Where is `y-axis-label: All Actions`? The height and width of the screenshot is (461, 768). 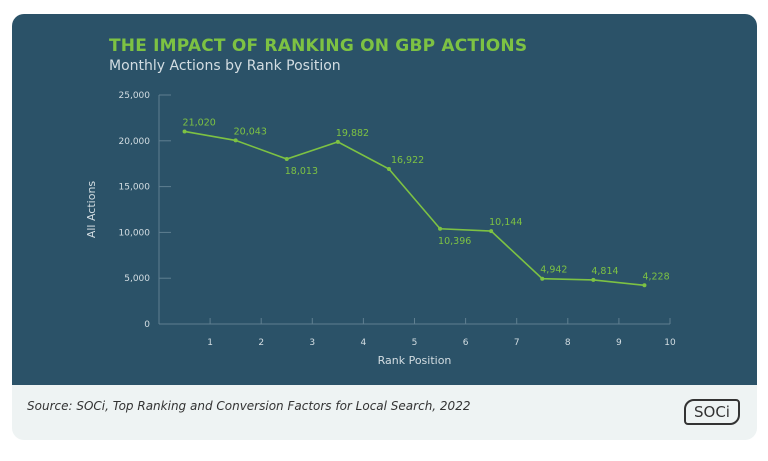
y-axis-label: All Actions is located at coordinates (91, 210).